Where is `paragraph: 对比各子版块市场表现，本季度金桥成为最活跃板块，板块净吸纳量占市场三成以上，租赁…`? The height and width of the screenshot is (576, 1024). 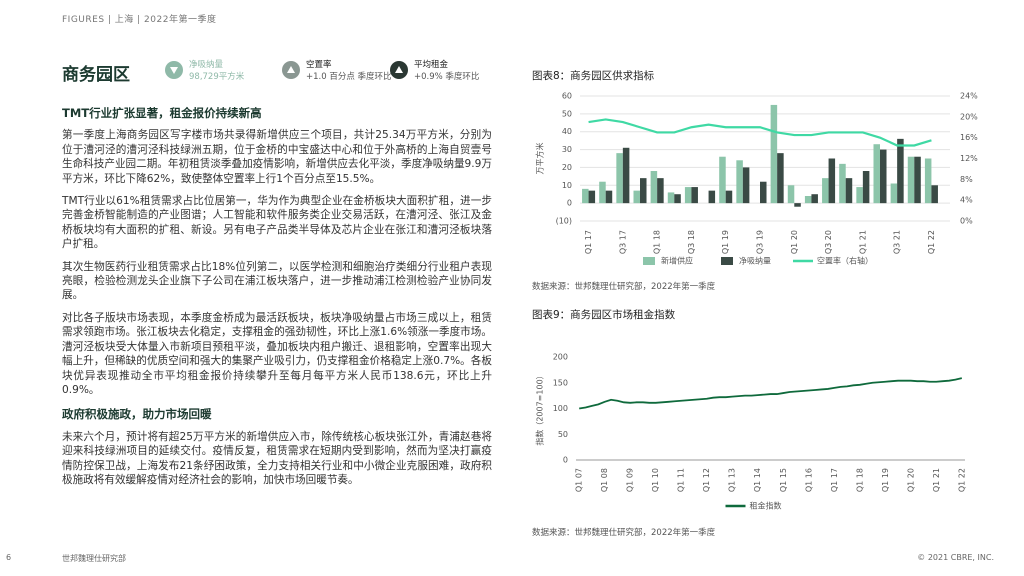
paragraph: 对比各子版块市场表现，本季度金桥成为最活跃板块，板块净吸纳量占市场三成以上，租赁… is located at coordinates (277, 353).